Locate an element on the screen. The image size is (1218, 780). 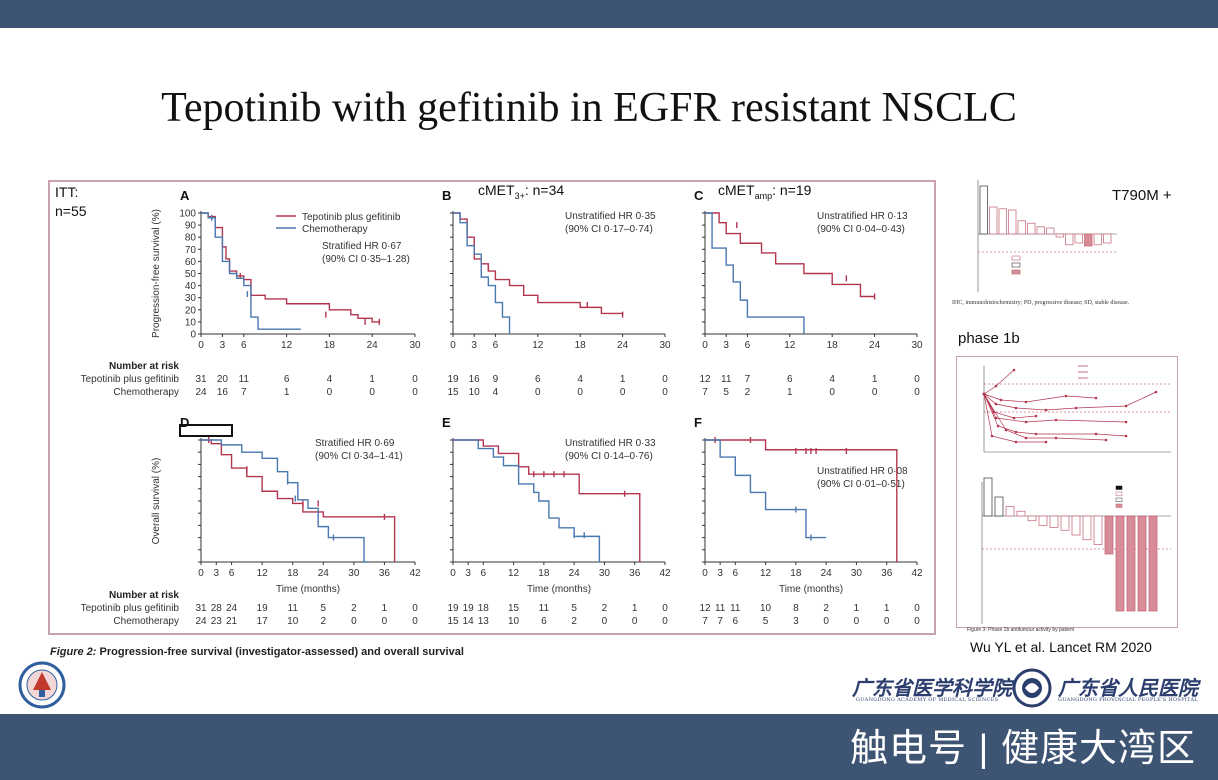
hospital-name-en: GUANGDONG PROVINCIAL PEOPLE'S HOSPITAL is located at coordinates (1128, 700).